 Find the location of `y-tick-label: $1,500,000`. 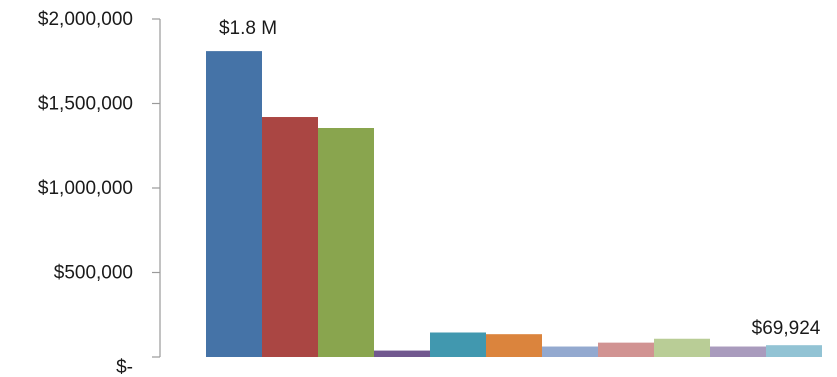

y-tick-label: $1,500,000 is located at coordinates (85, 104).